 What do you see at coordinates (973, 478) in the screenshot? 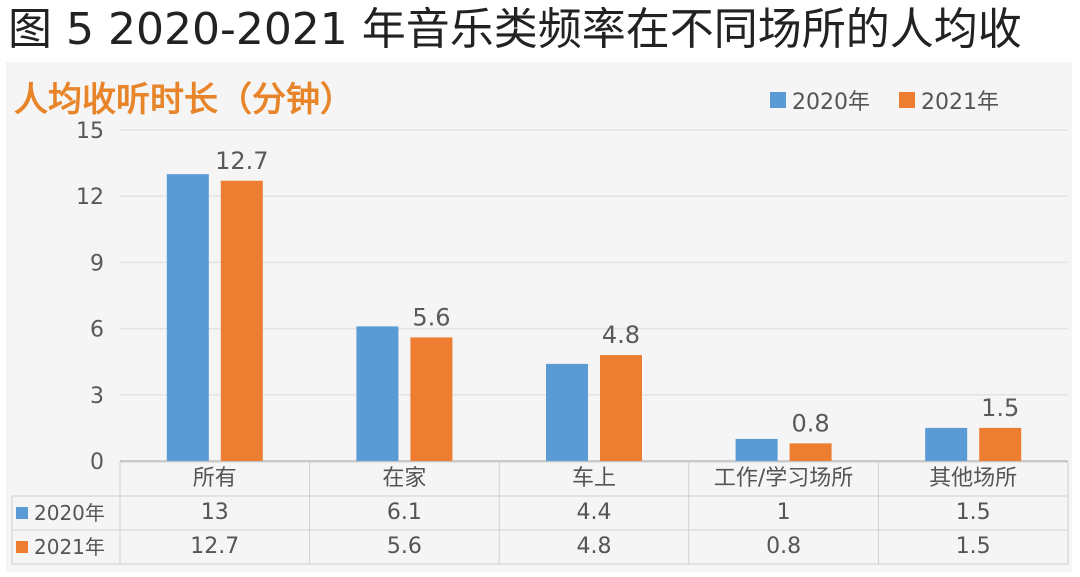
I see `x-tick-label: 其他场所` at bounding box center [973, 478].